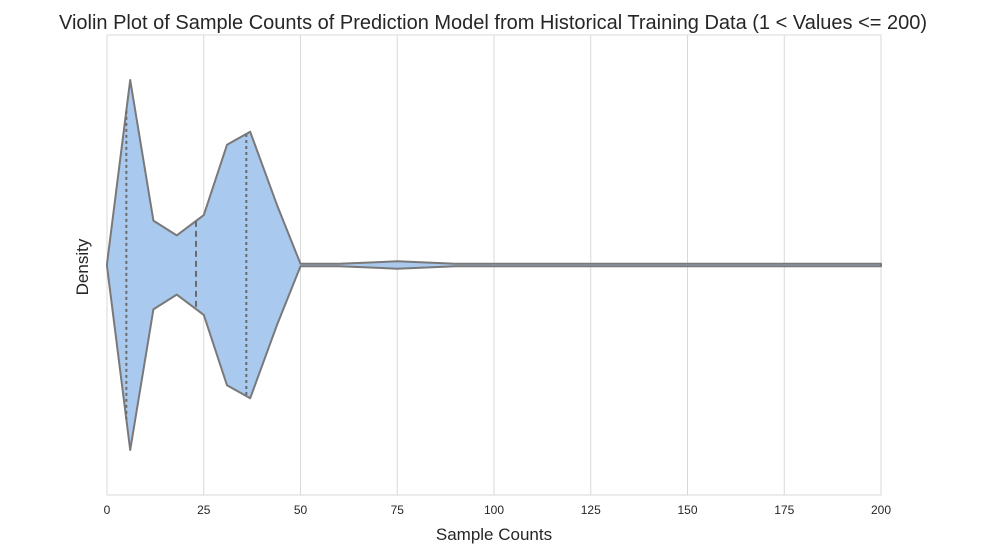  Describe the element at coordinates (494, 534) in the screenshot. I see `x-axis-label: Sample Counts` at that location.